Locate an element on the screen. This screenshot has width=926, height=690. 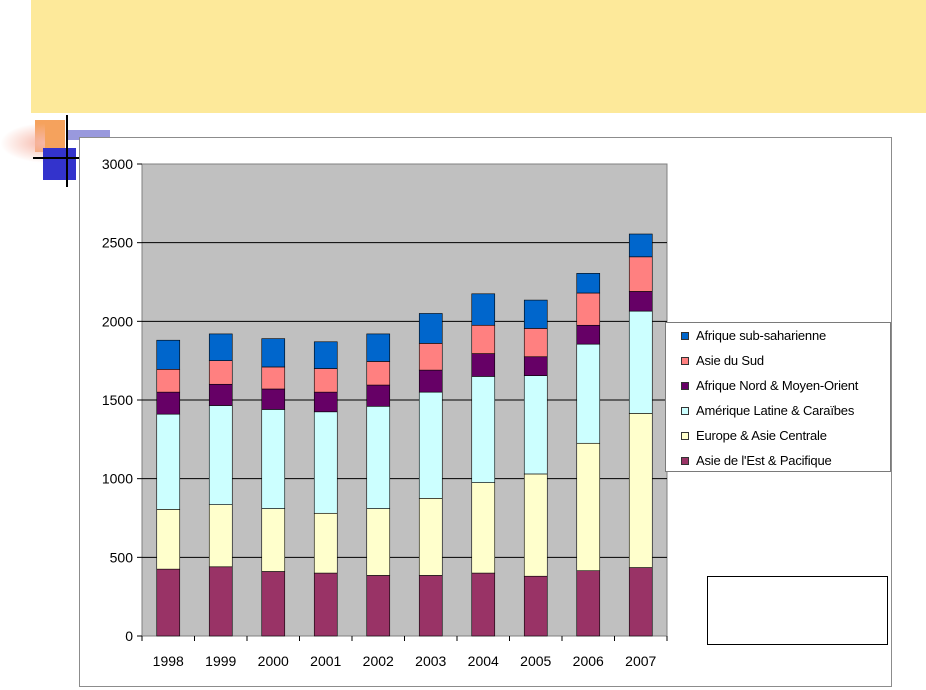
y-axis-ticks: 0 500 1000 1500 2000 2500 3000 is located at coordinates (122, 400).